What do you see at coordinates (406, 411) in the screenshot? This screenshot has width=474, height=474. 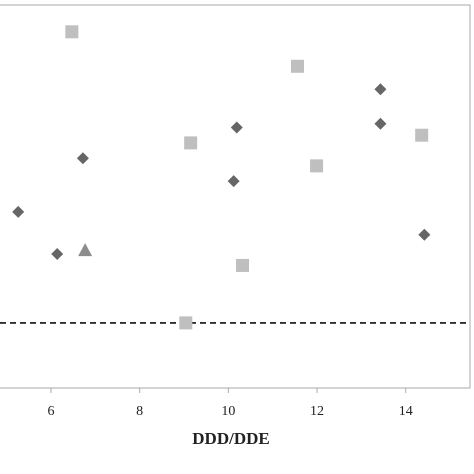 I see `x-tick-label: 14` at bounding box center [406, 411].